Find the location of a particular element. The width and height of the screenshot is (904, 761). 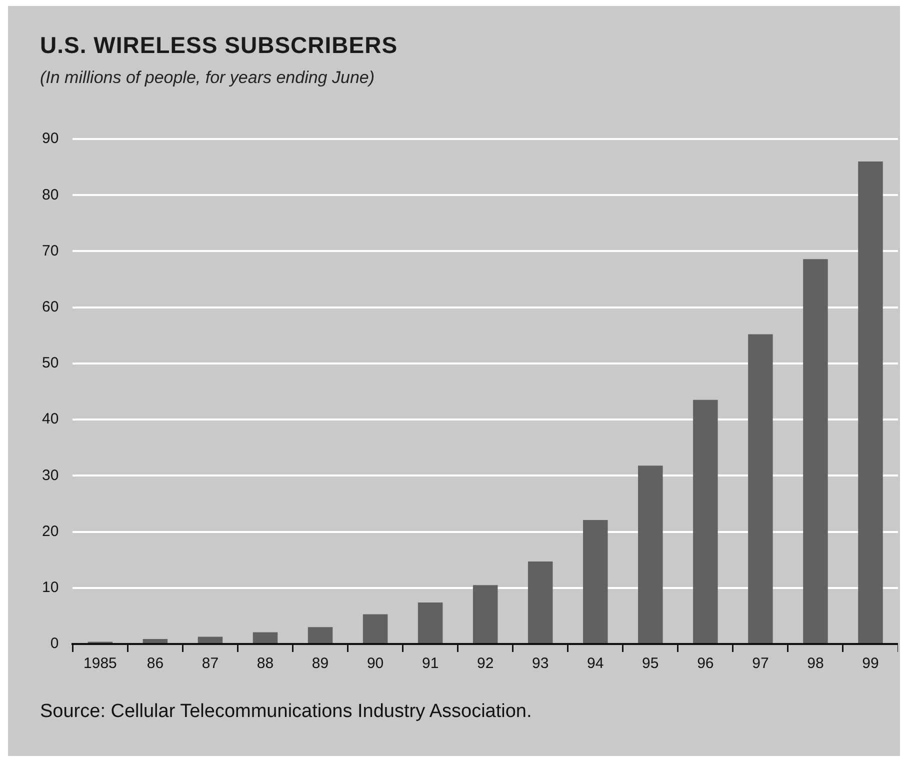

y-tick-label: 60 is located at coordinates (50, 307).